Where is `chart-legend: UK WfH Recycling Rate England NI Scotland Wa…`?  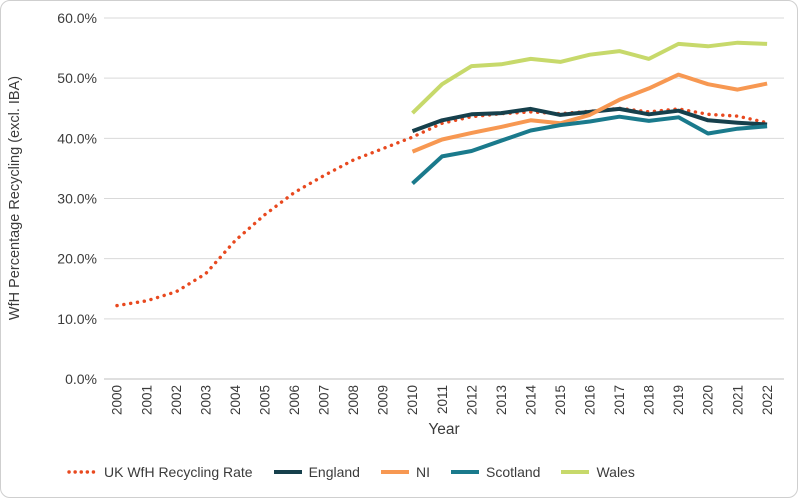
chart-legend: UK WfH Recycling Rate England NI Scotland Wa… is located at coordinates (351, 472).